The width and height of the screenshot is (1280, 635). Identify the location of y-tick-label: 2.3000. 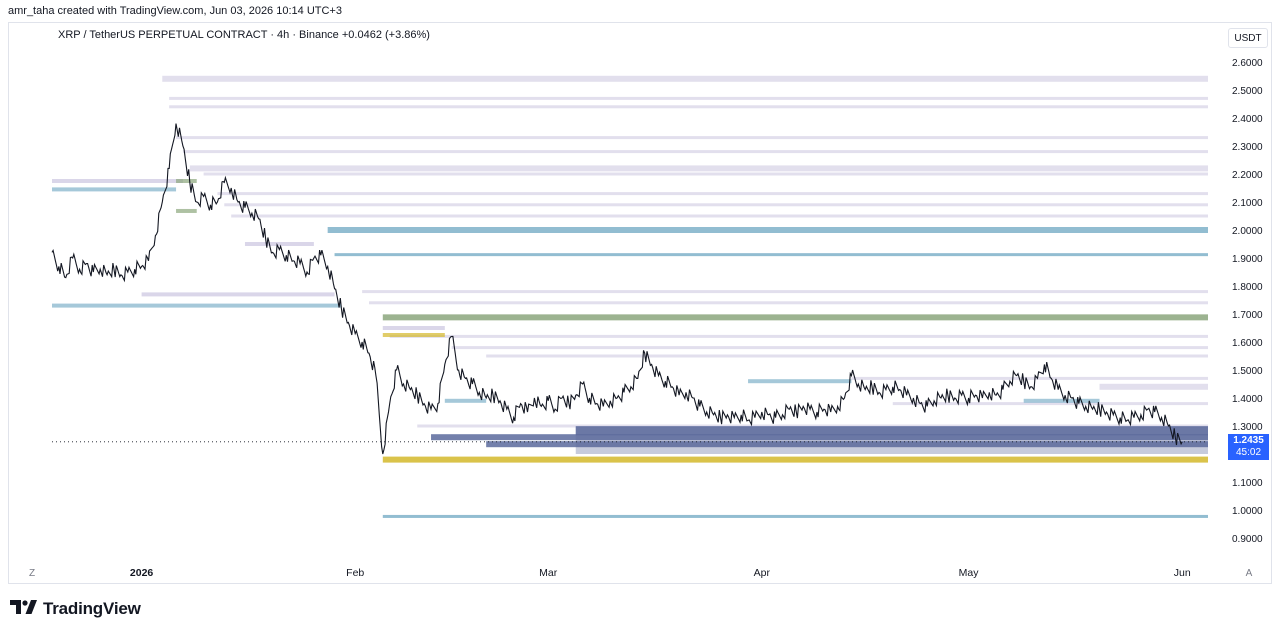
(1247, 147).